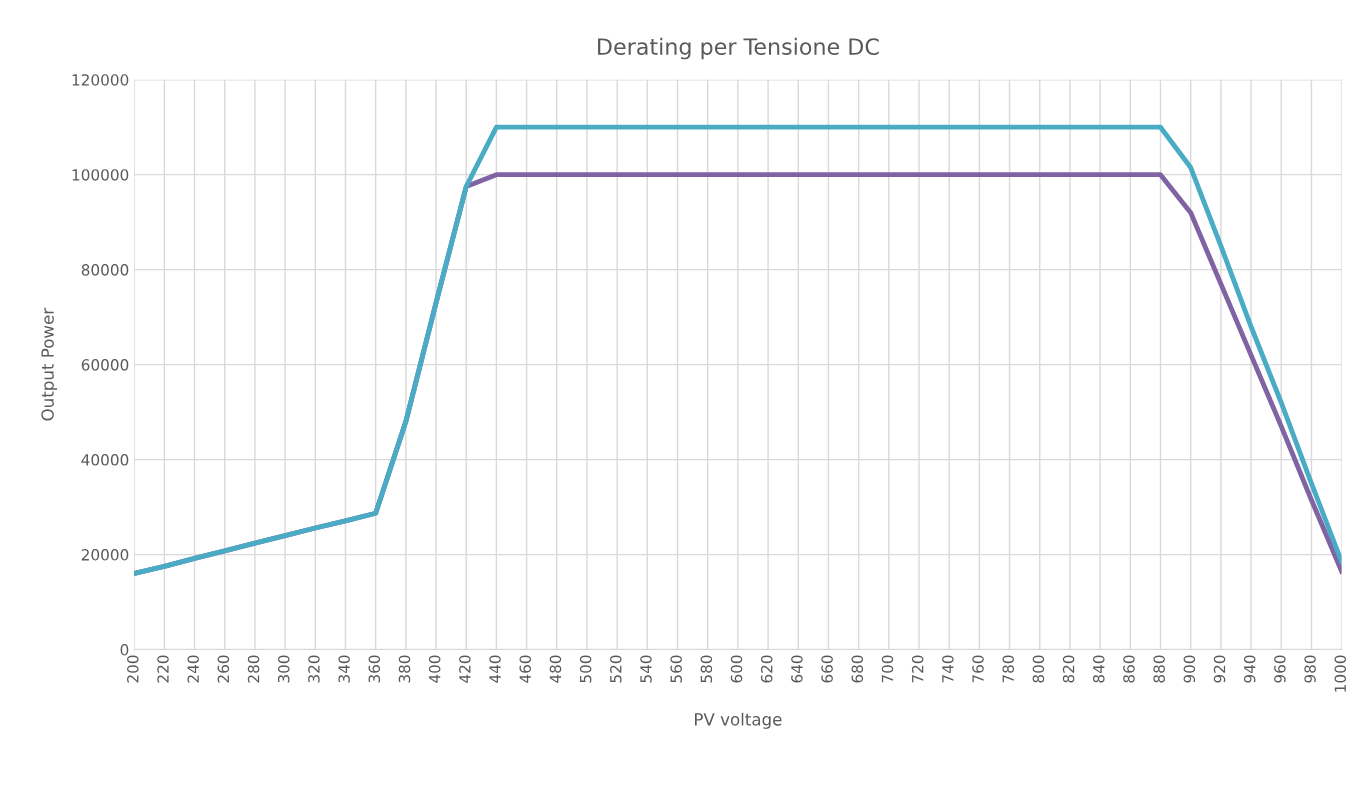 This screenshot has width=1369, height=797. What do you see at coordinates (465, 669) in the screenshot?
I see `x-tick-label: 420` at bounding box center [465, 669].